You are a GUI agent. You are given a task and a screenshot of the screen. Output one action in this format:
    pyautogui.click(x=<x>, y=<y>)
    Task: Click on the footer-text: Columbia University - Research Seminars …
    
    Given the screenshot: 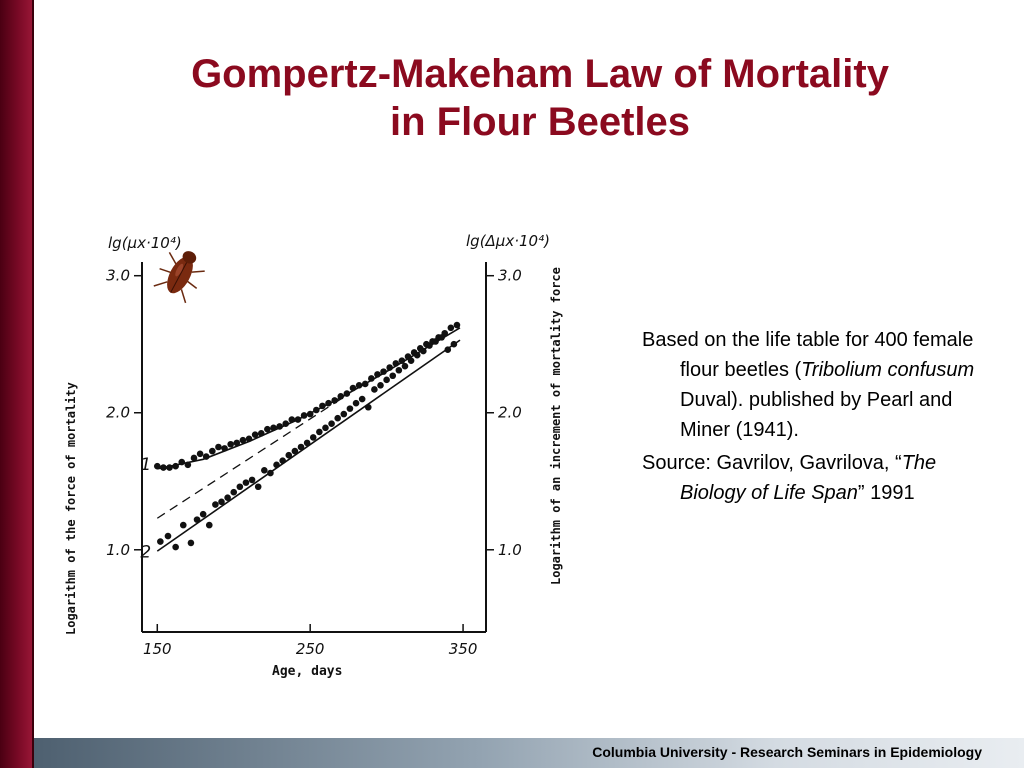 What is the action you would take?
    pyautogui.click(x=787, y=752)
    